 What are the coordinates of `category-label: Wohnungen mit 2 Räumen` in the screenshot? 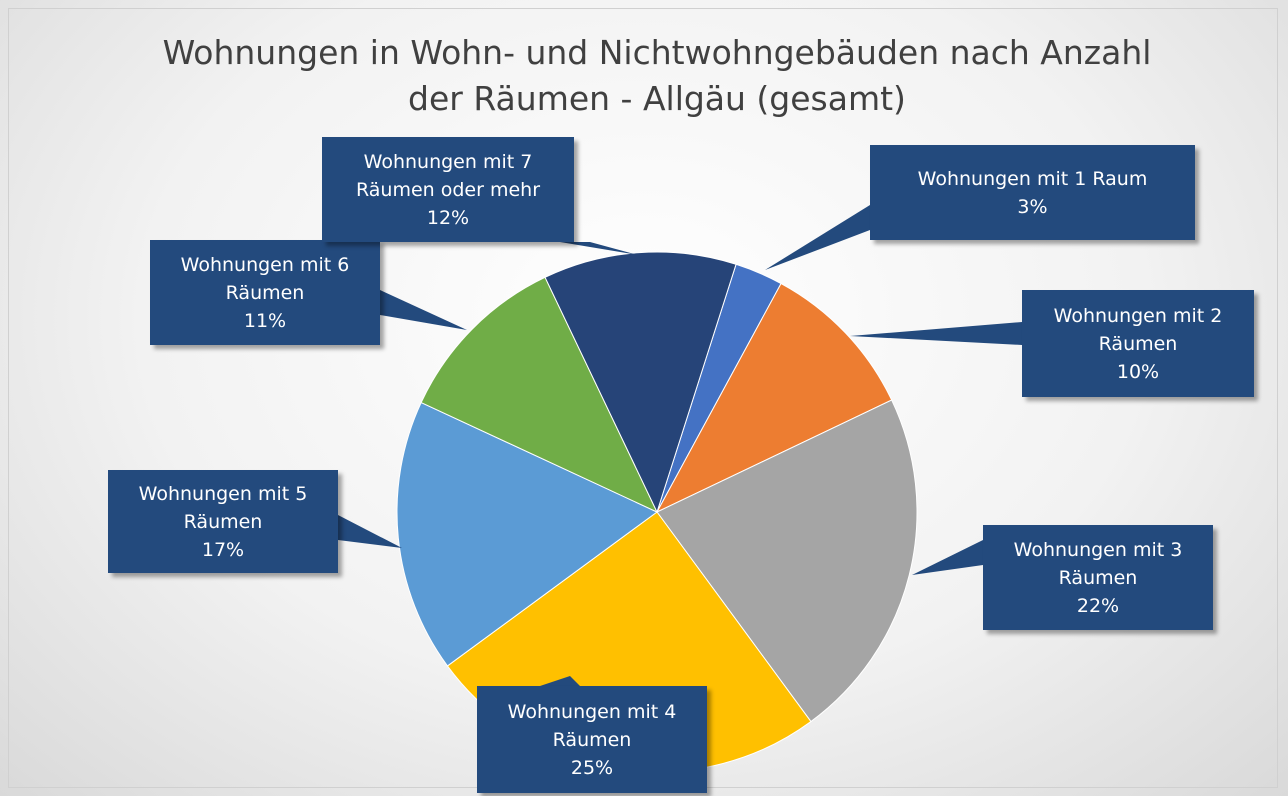 It's located at (1138, 329).